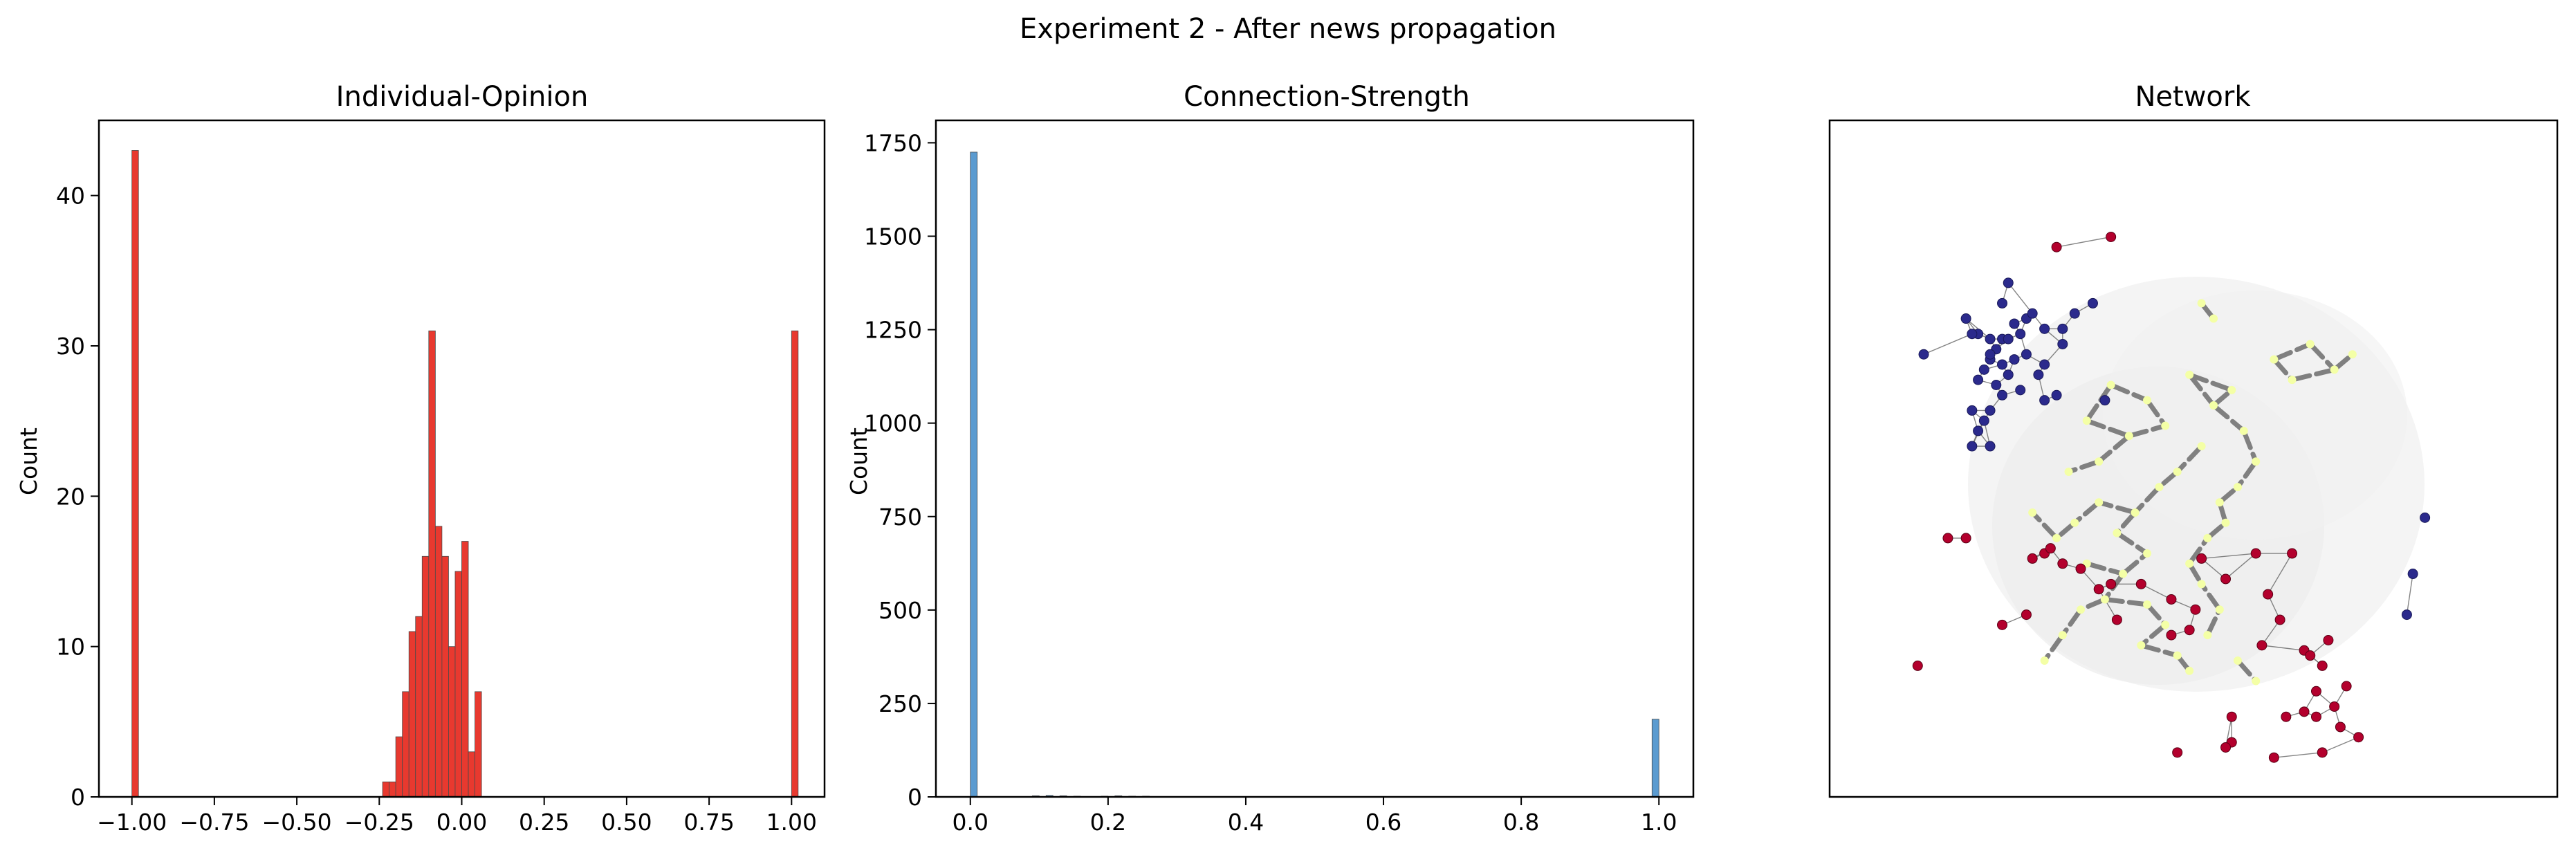 Image resolution: width=2576 pixels, height=855 pixels. I want to click on y-tick-label: 10, so click(70, 648).